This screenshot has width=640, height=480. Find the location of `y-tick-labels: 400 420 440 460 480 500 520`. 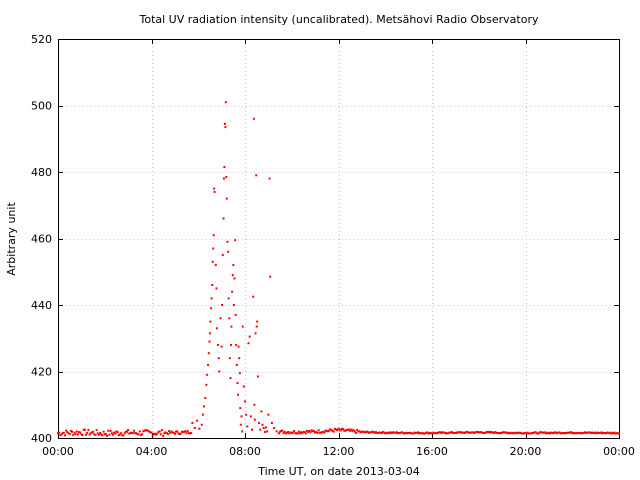

y-tick-labels: 400 420 440 460 480 500 520 is located at coordinates (41, 239).